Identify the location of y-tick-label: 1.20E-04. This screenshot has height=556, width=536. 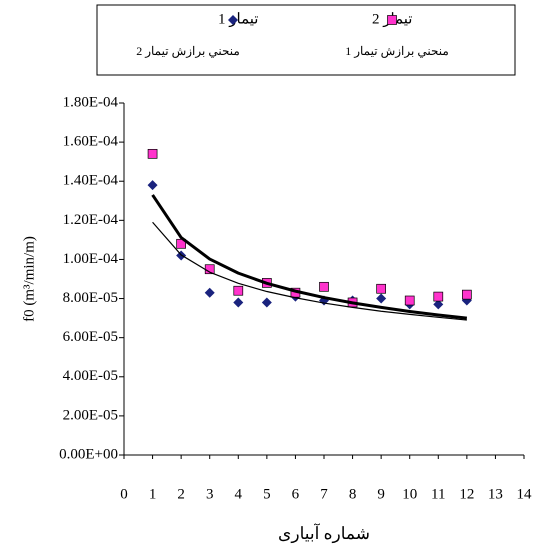
(91, 220).